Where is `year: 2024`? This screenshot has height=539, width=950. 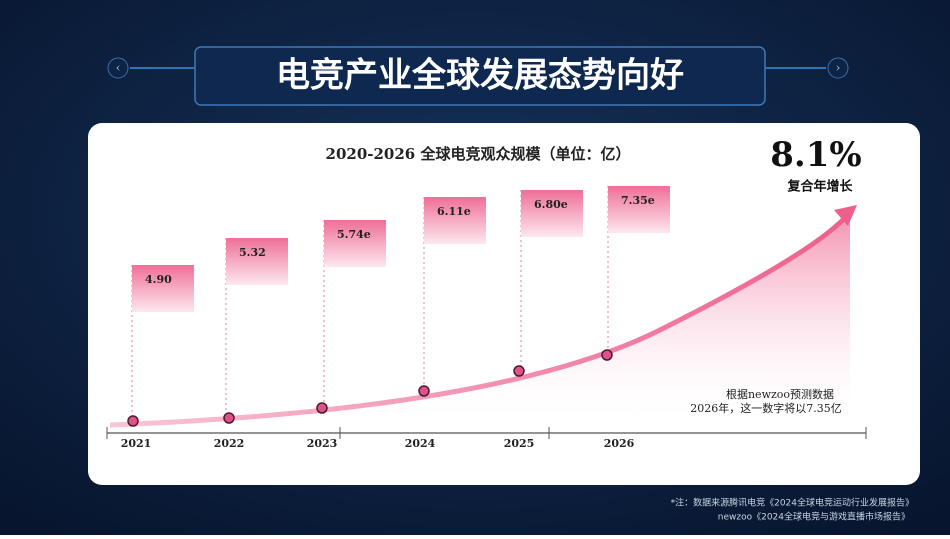
year: 2024 is located at coordinates (420, 443).